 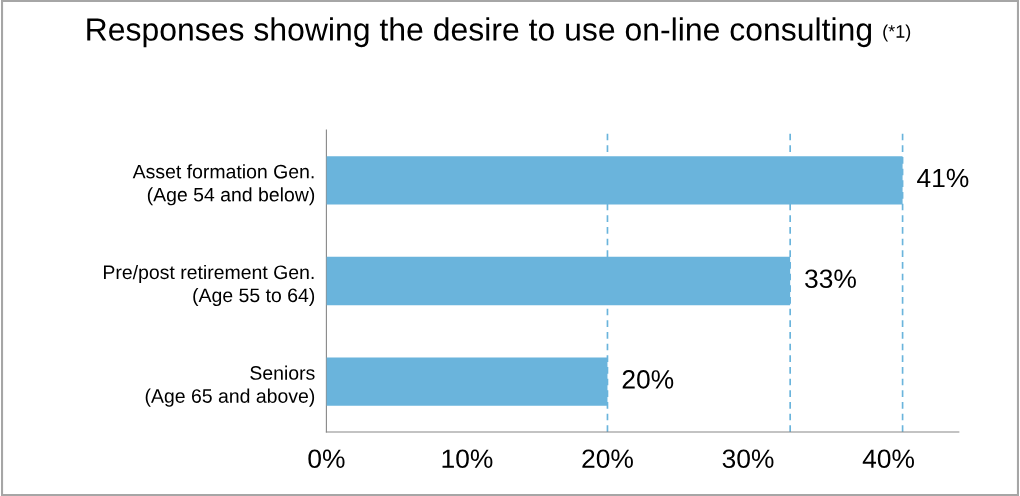 What do you see at coordinates (467, 459) in the screenshot?
I see `x-tick-label: 10%` at bounding box center [467, 459].